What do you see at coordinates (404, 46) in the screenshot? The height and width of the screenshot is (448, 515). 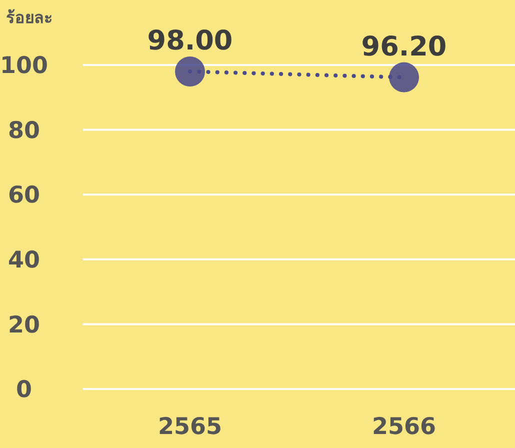 I see `text: 96.20` at bounding box center [404, 46].